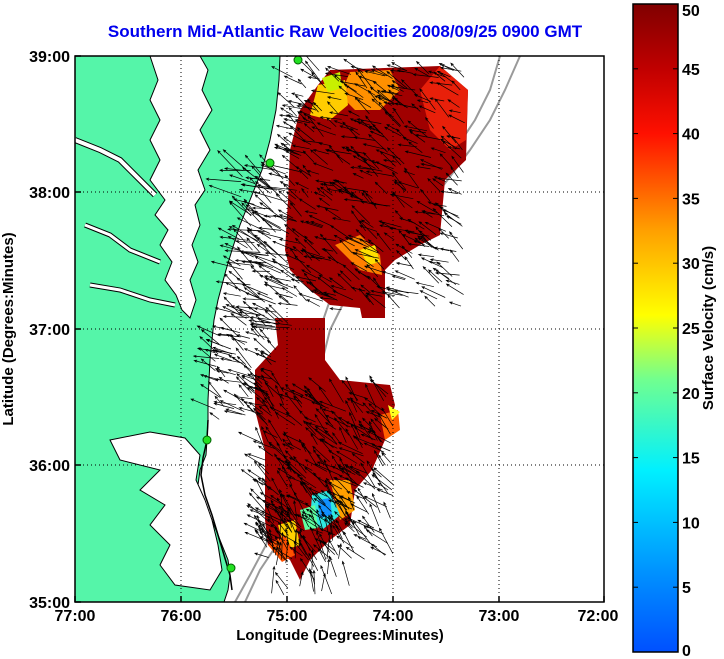  I want to click on colorbar-tick-label: 45, so click(691, 70).